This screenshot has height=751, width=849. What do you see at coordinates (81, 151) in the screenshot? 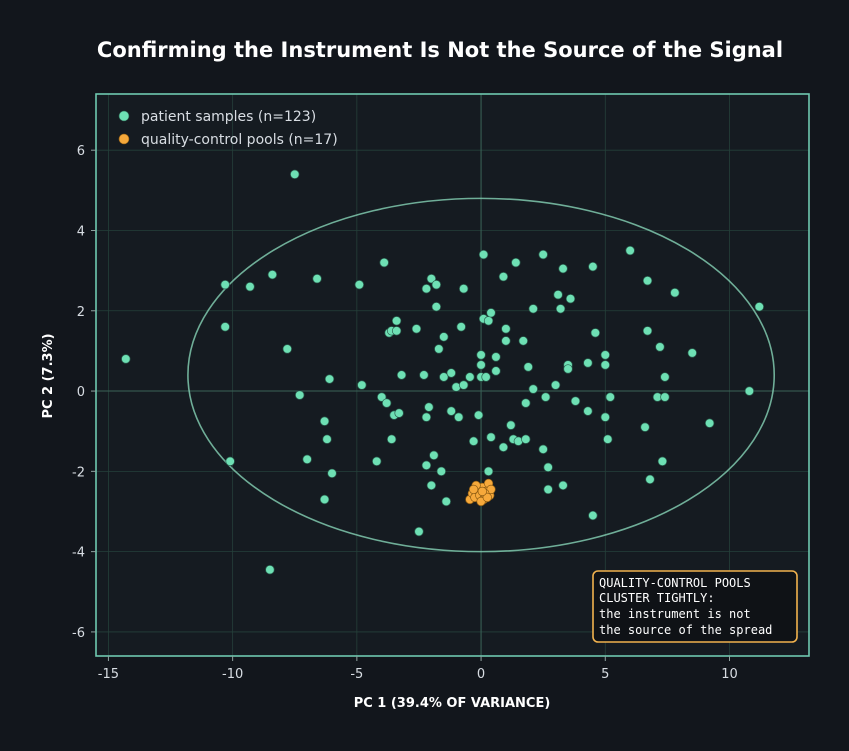
I see `y-tick-label: 6` at bounding box center [81, 151].